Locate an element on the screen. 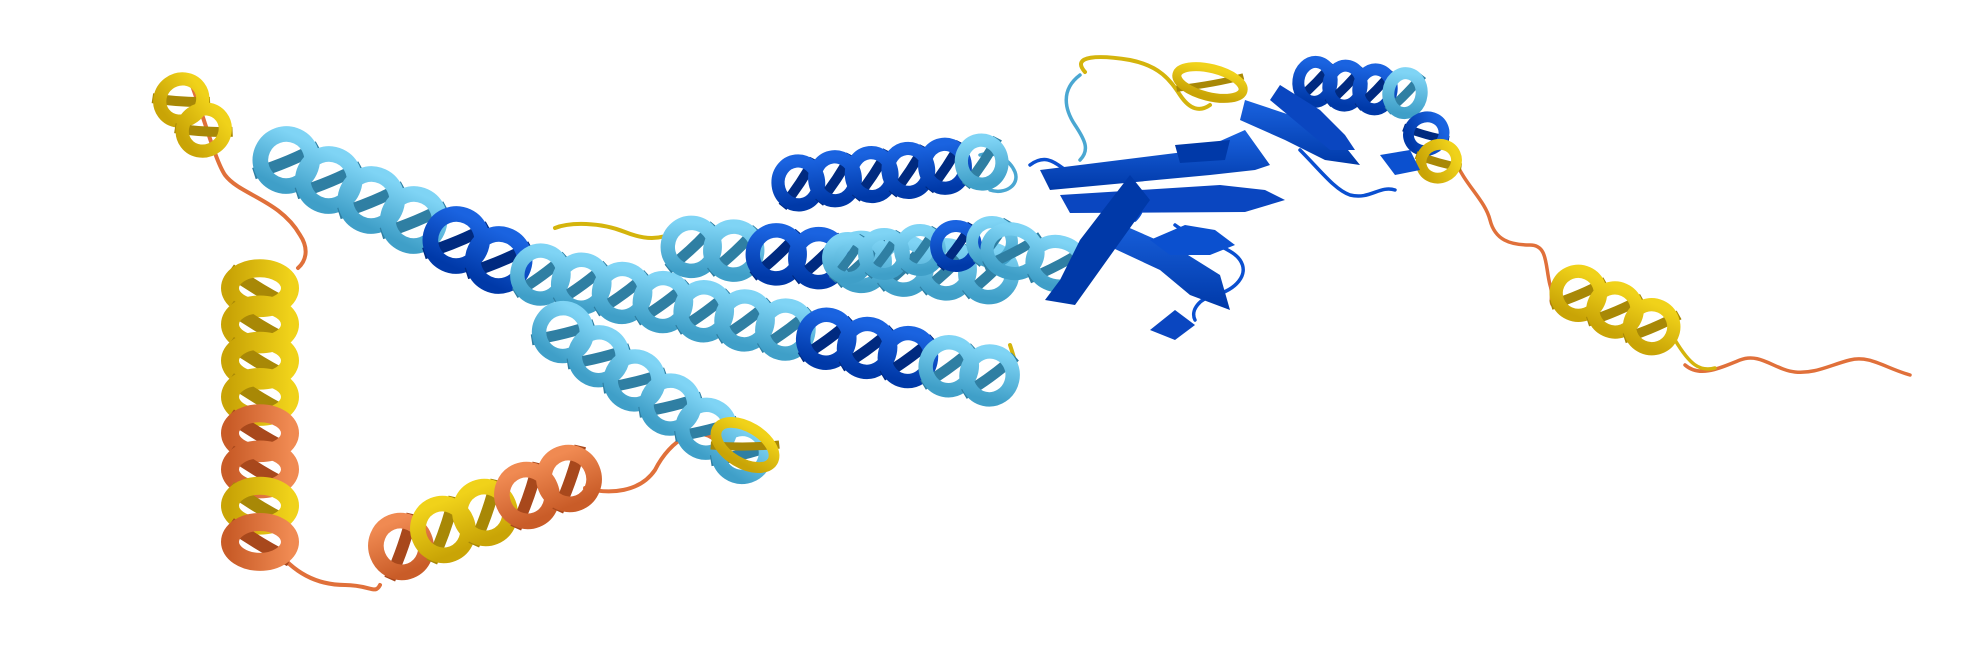 The width and height of the screenshot is (1988, 648). loop-cyan-top is located at coordinates (1076, 117).